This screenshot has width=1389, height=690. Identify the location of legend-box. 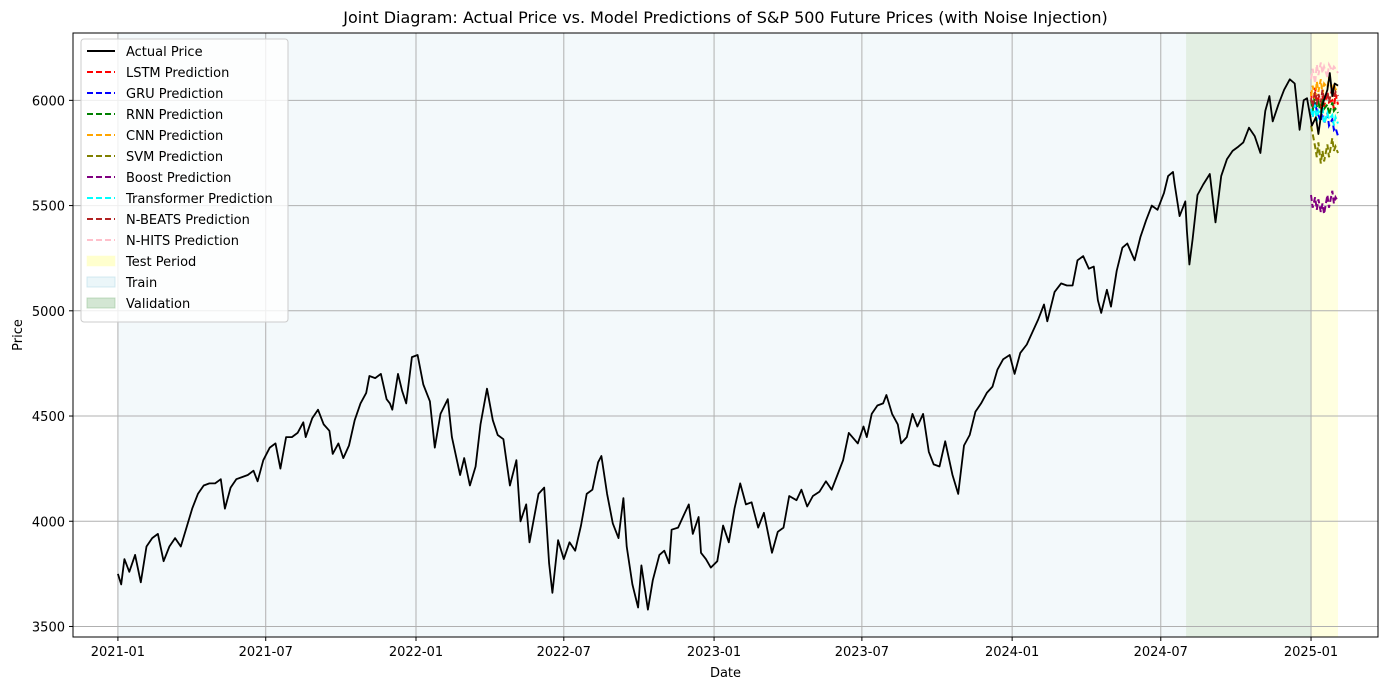
(184, 180).